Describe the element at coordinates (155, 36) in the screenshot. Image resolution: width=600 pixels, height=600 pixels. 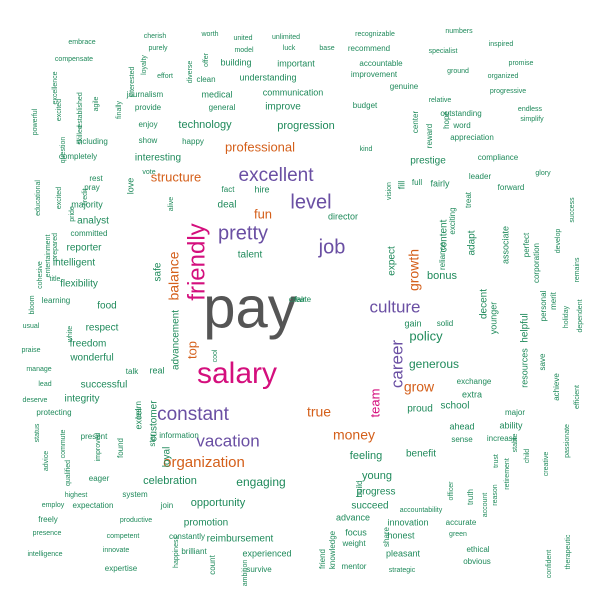
I see `cloud-word-cherish: cherish` at that location.